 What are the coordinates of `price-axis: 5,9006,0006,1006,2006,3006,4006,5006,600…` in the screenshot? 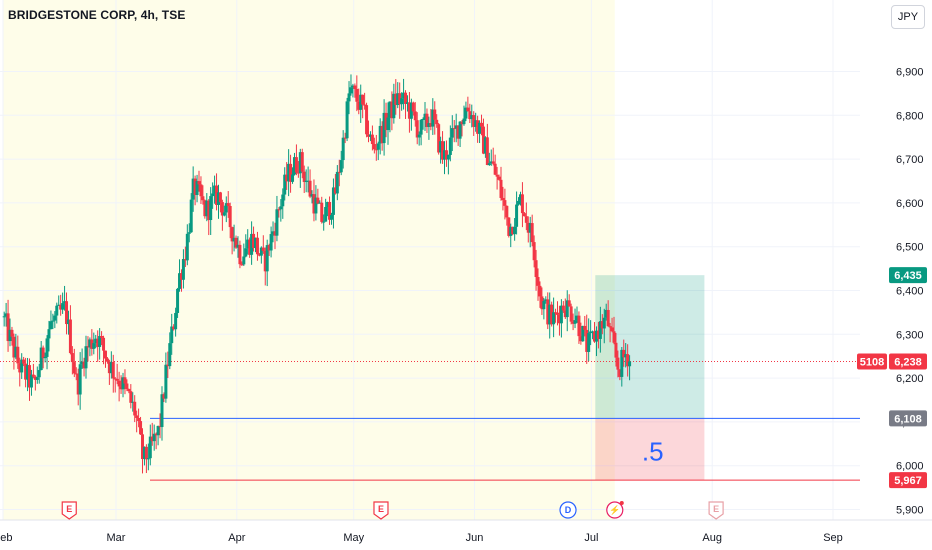 It's located at (910, 292).